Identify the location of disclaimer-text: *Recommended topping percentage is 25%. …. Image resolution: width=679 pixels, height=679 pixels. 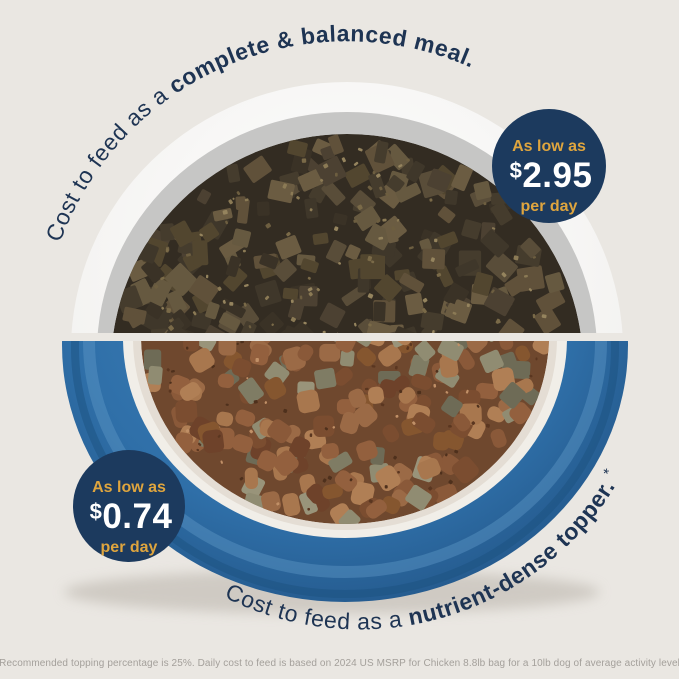
(339, 663).